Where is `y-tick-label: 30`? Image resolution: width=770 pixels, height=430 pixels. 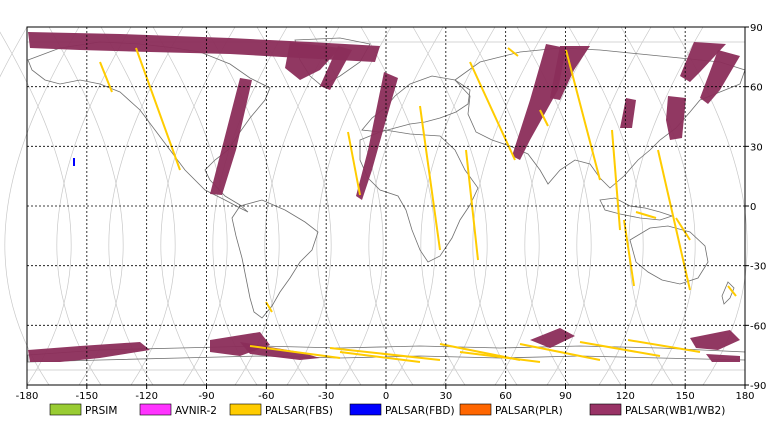
y-tick-label: 30 is located at coordinates (756, 147).